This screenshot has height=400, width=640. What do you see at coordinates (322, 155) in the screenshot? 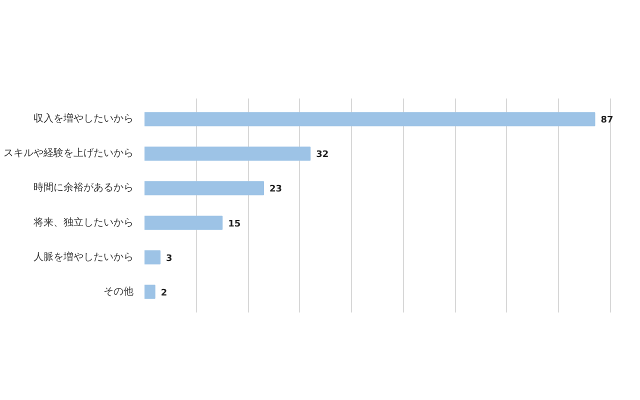
I see `data-label: 32` at bounding box center [322, 155].